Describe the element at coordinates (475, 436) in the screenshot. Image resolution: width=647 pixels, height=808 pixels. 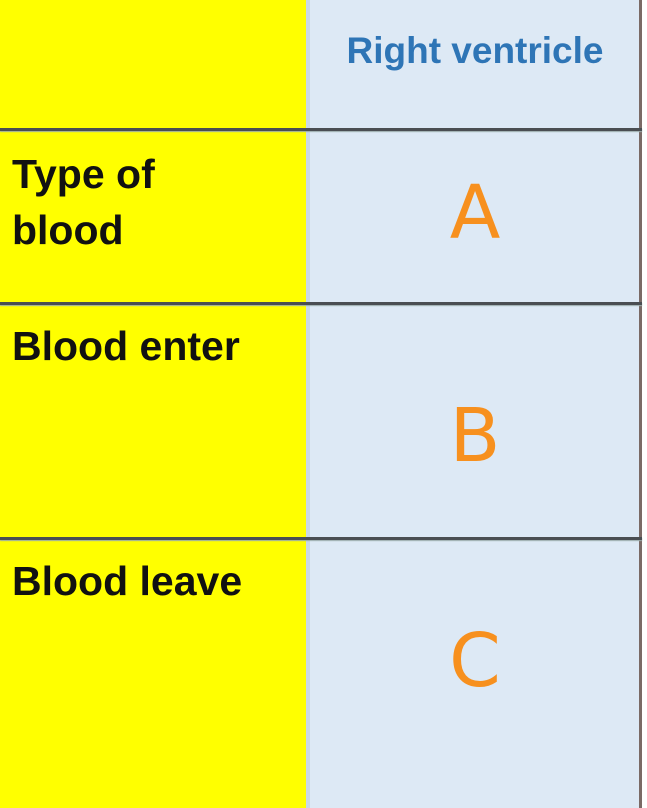
I see `answer-b: B` at that location.